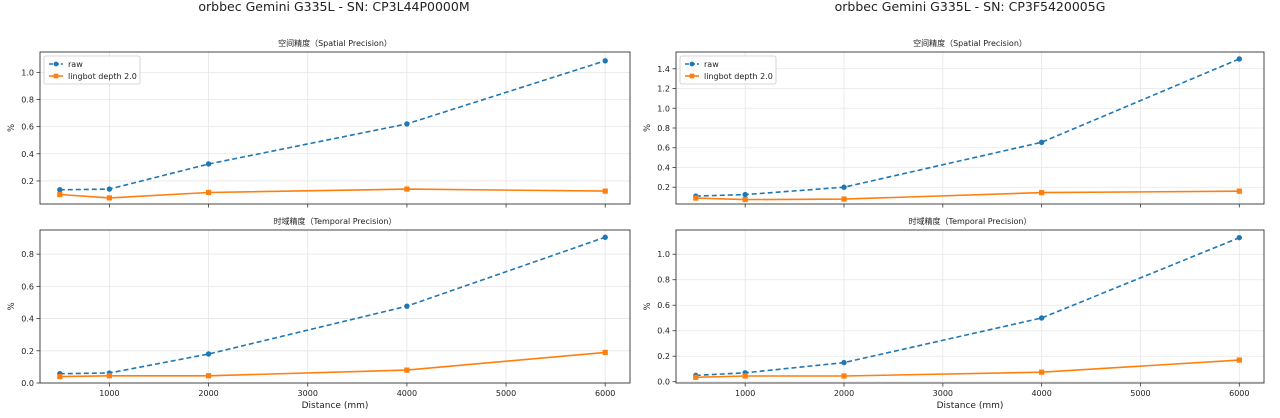  Describe the element at coordinates (663, 89) in the screenshot. I see `y-tick-label: 1.2` at that location.